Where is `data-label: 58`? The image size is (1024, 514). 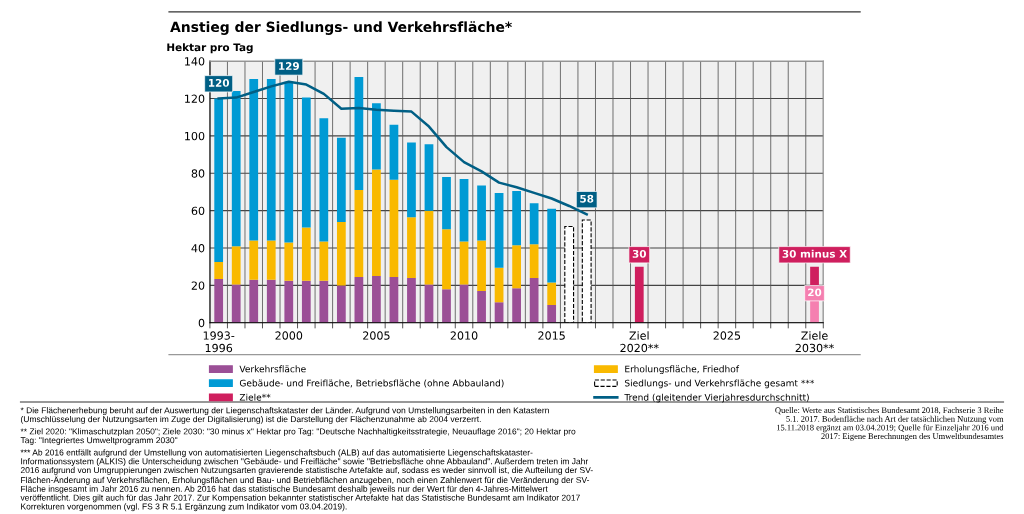
data-label: 58 is located at coordinates (587, 198).